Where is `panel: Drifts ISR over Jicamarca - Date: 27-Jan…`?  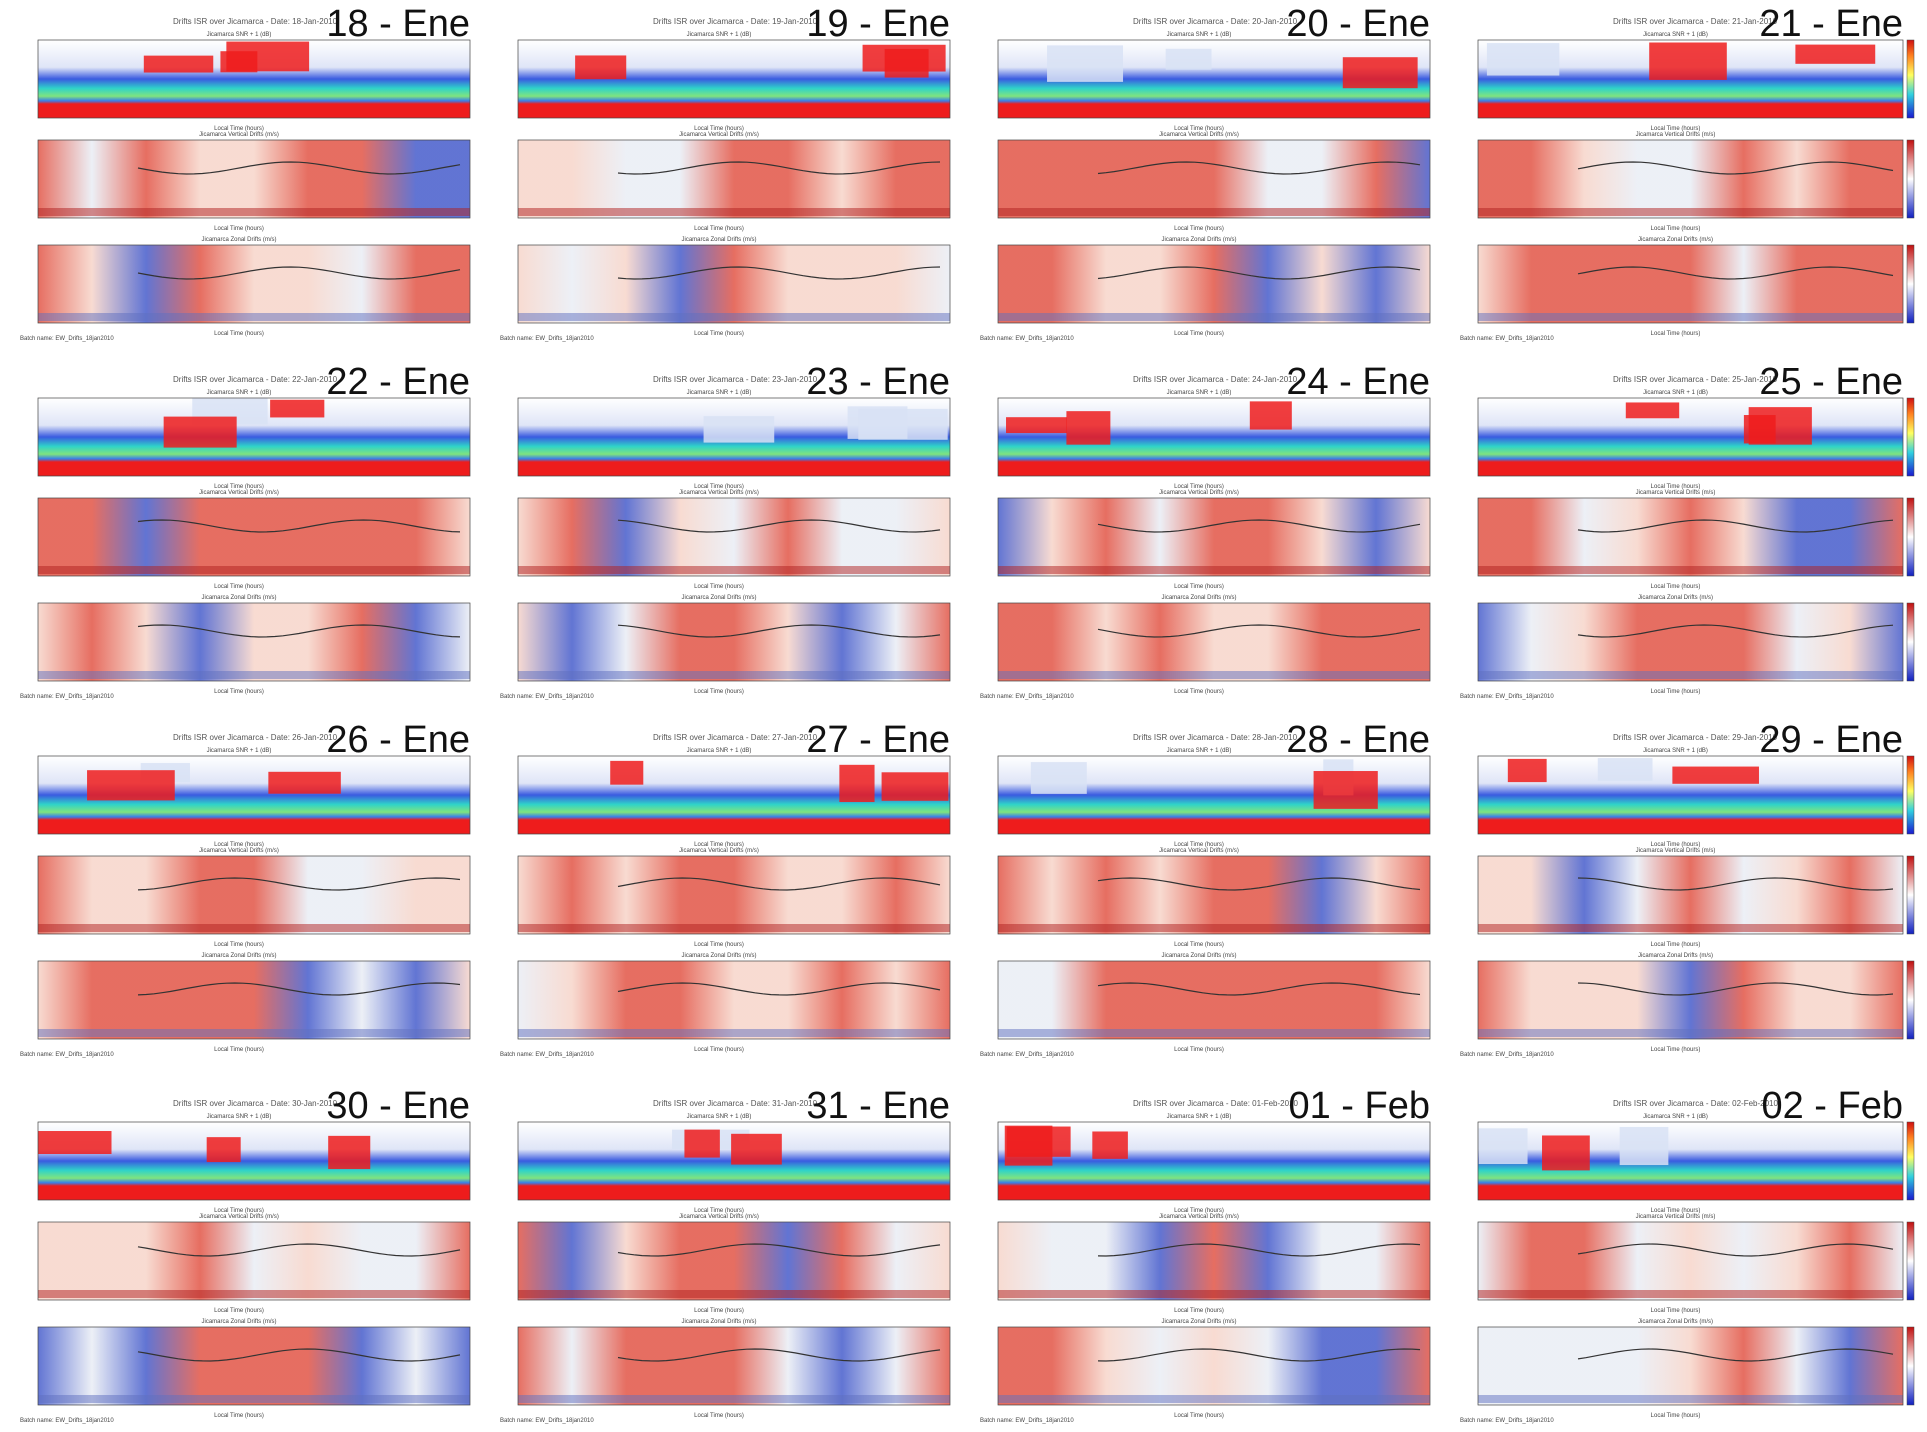
panel: Drifts ISR over Jicamarca - Date: 27-Jan… is located at coordinates (725, 888).